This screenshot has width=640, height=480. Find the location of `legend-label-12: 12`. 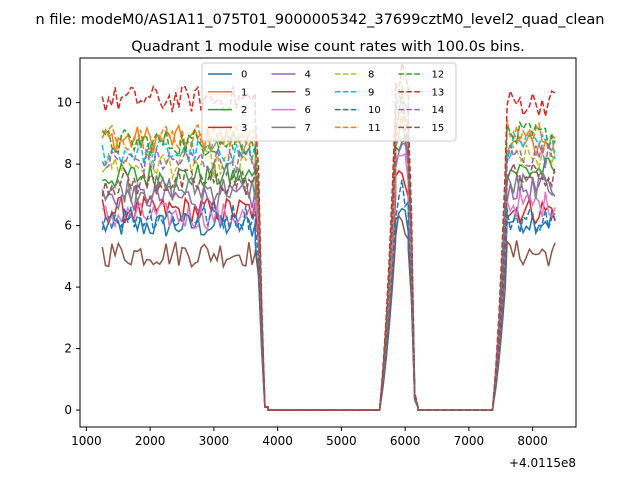

legend-label-12: 12 is located at coordinates (438, 75).